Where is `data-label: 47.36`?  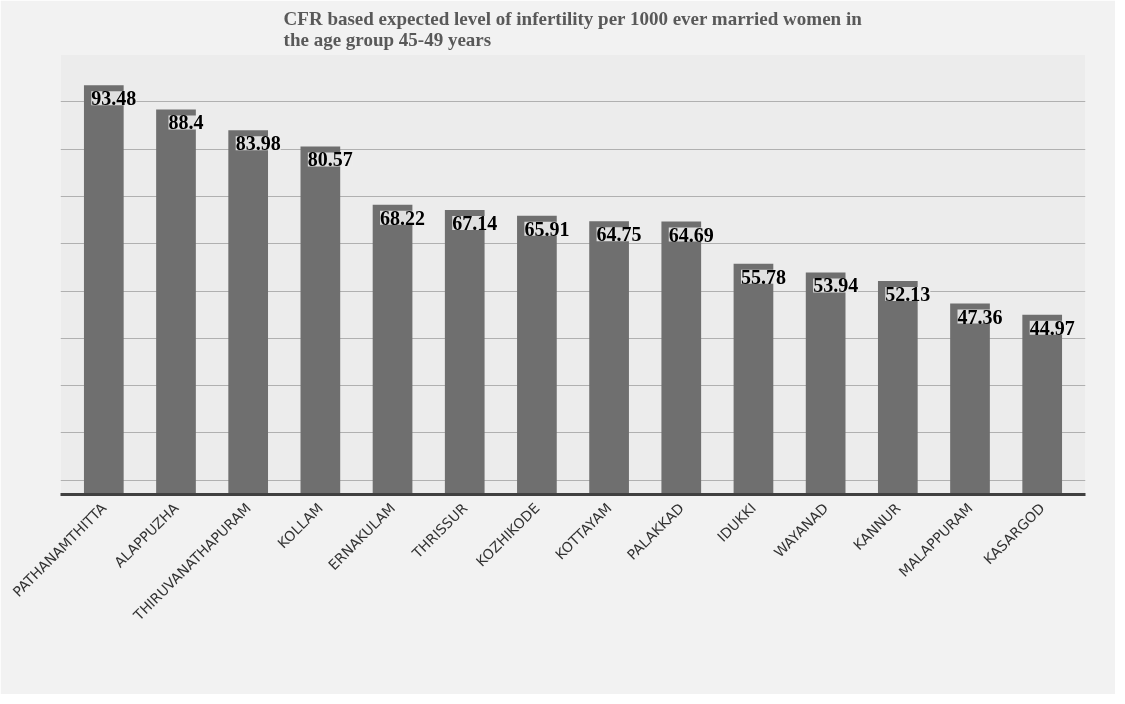 data-label: 47.36 is located at coordinates (980, 316).